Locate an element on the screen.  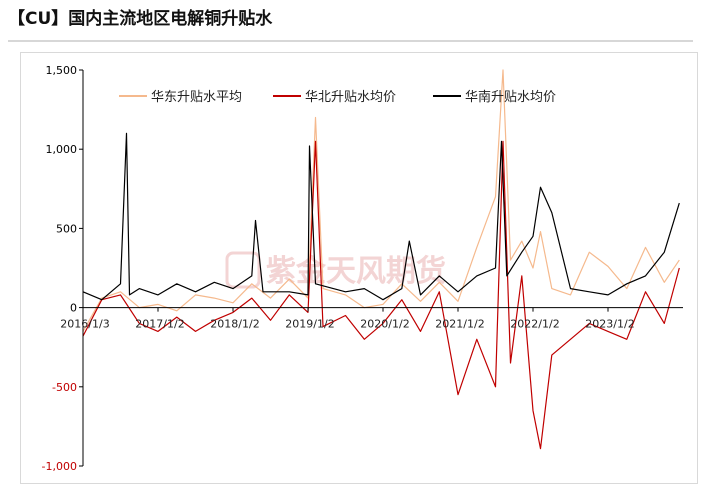
x-tick-label: 2019/1/2 is located at coordinates (309, 324).